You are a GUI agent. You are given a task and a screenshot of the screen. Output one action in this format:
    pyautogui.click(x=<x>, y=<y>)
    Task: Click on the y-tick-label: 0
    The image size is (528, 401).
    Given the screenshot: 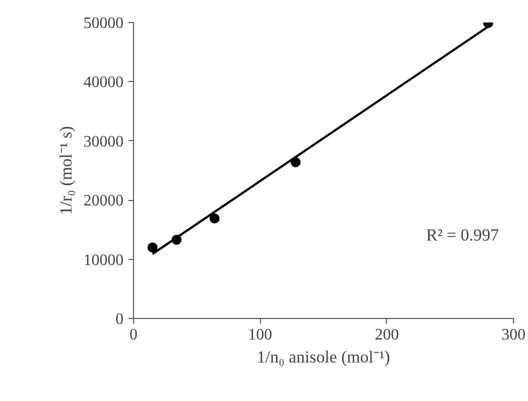 What is the action you would take?
    pyautogui.click(x=120, y=319)
    